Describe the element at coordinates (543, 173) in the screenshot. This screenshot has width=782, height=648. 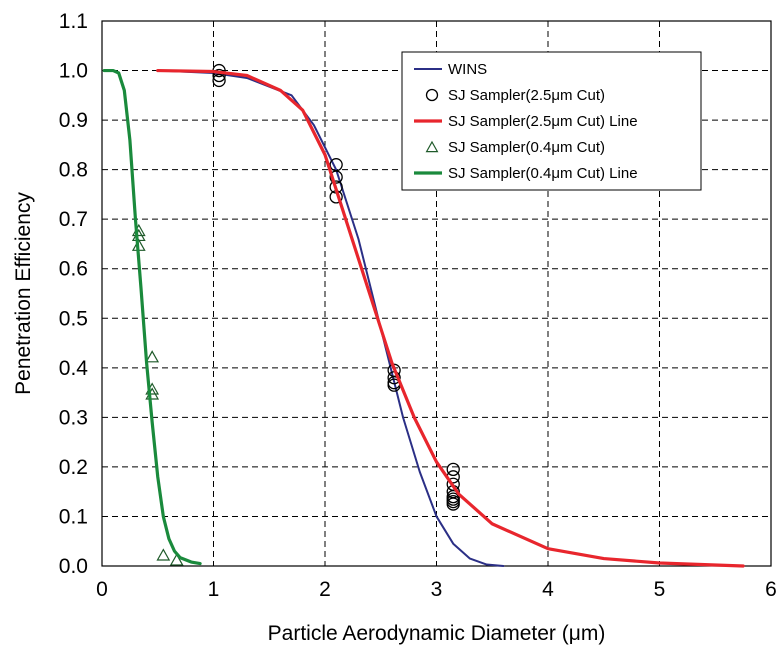
I see `legend-label: SJ Sampler(0.4μm Cut) Line` at that location.